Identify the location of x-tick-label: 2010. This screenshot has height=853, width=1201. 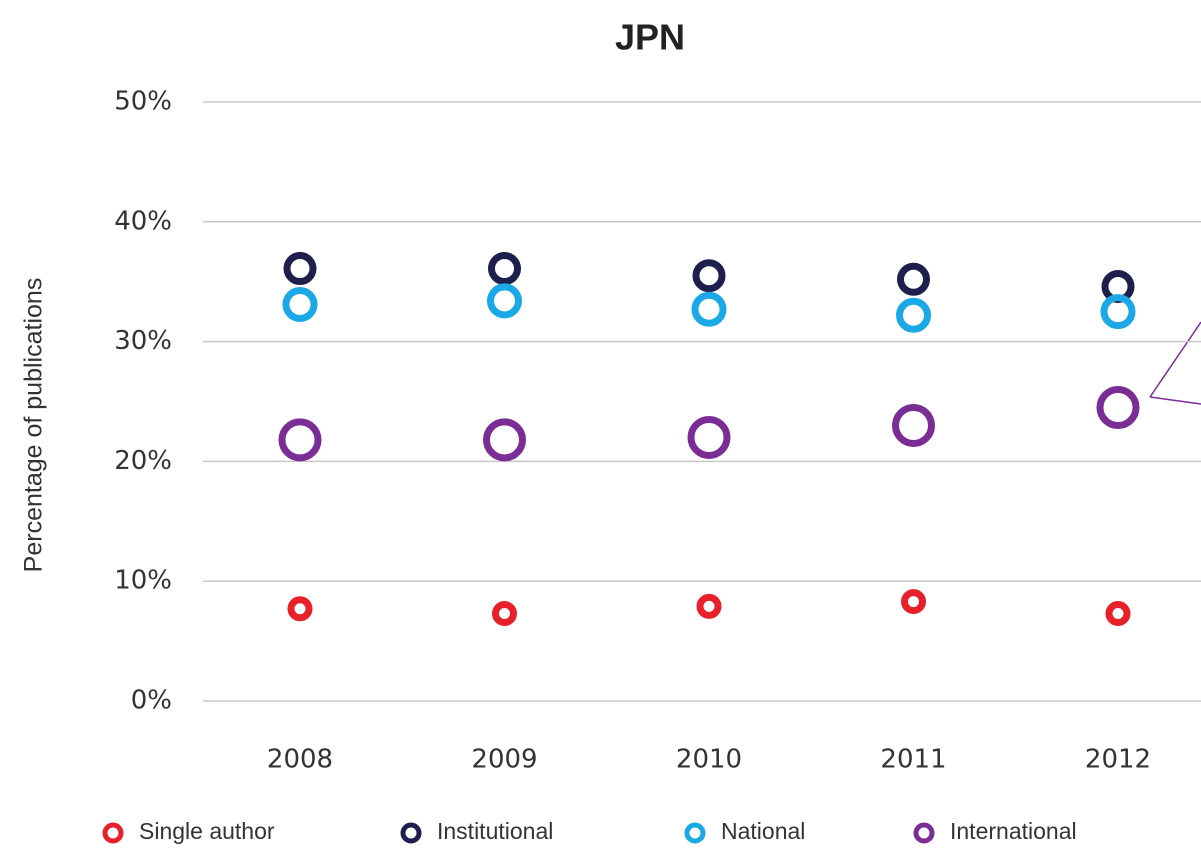
(709, 760).